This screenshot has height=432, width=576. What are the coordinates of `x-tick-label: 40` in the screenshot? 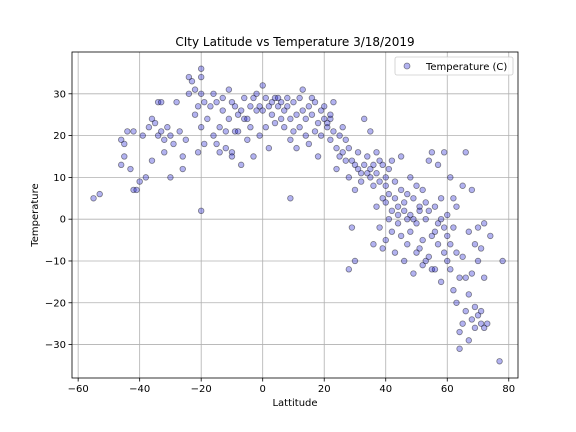 It's located at (385, 389).